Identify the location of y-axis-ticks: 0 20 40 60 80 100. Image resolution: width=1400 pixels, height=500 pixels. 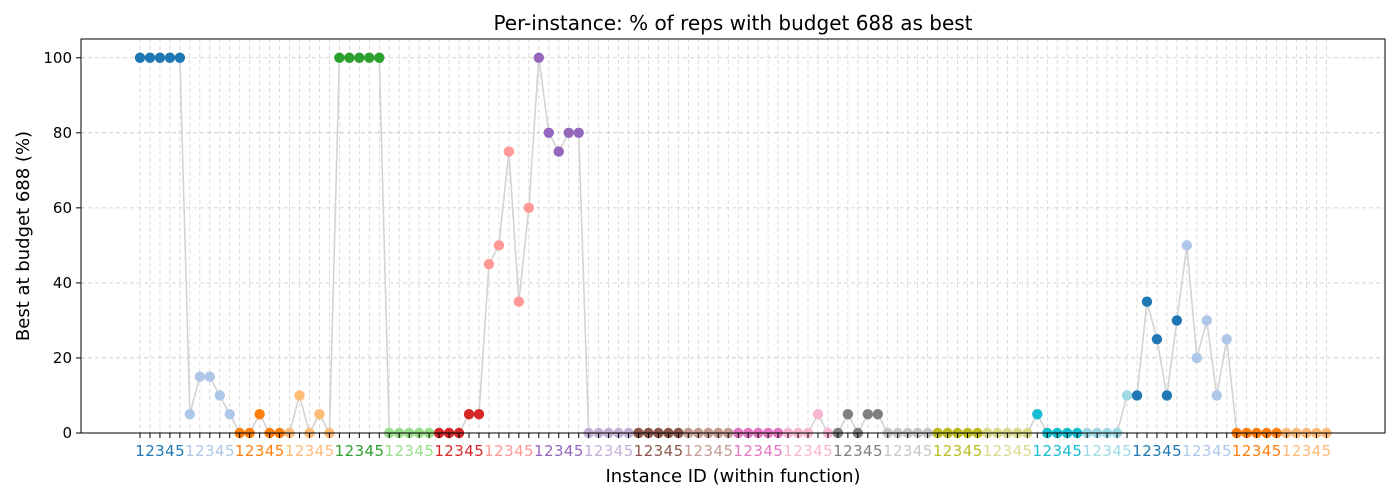
(62, 245).